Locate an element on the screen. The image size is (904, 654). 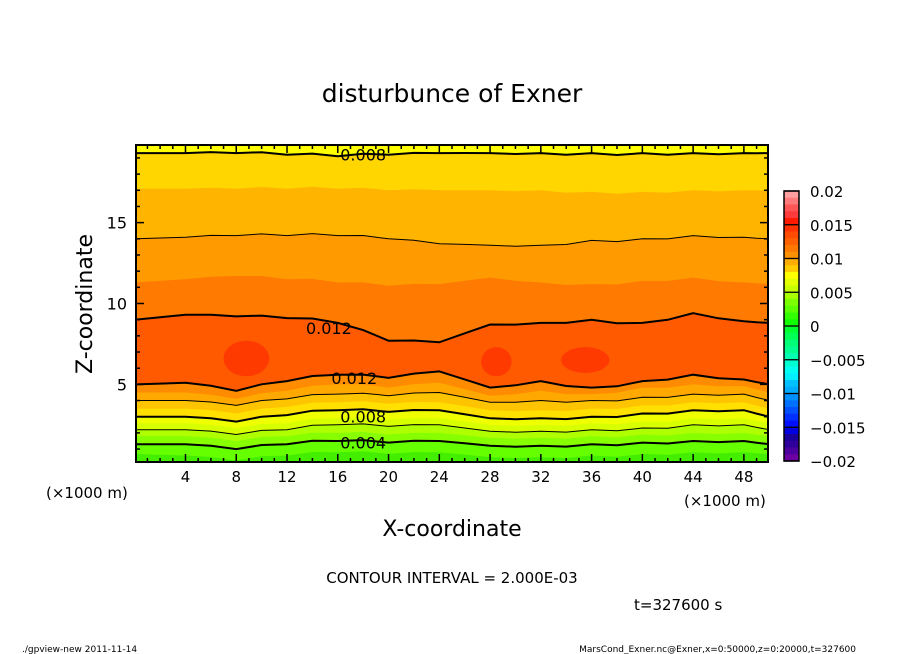
colorbar-frame is located at coordinates (791, 326).